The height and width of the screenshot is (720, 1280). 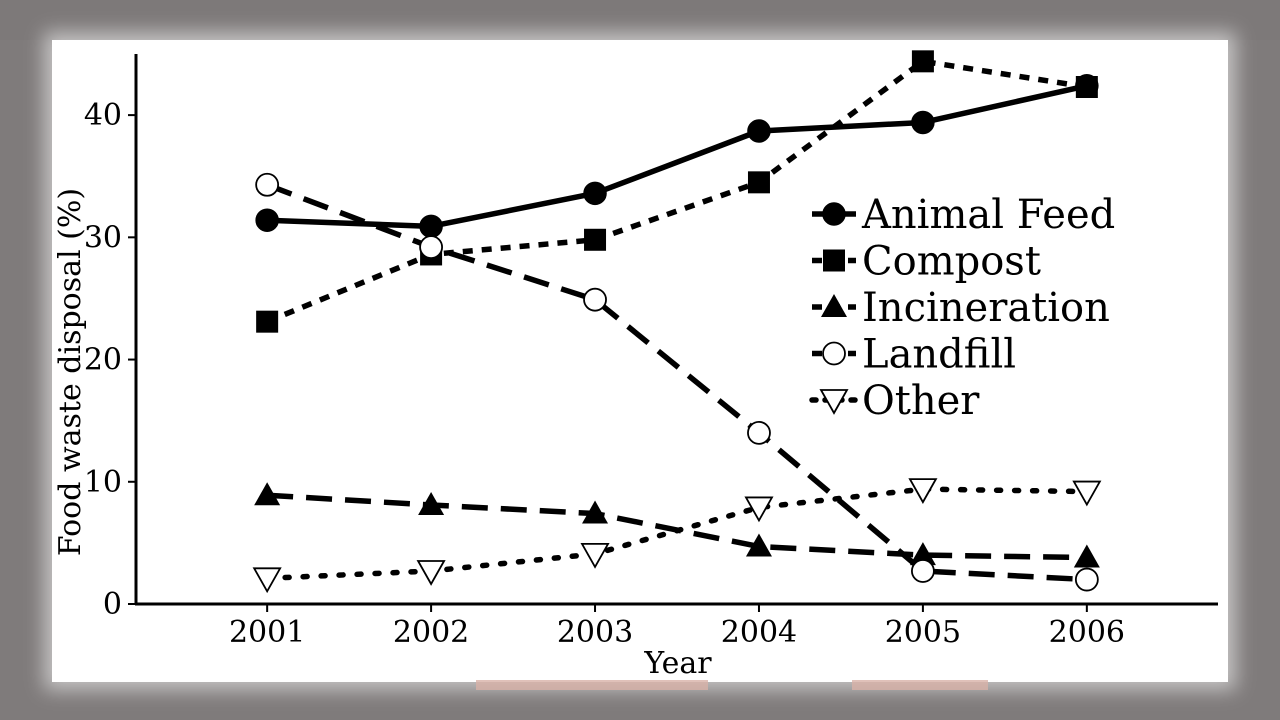 I want to click on y-tick-label: 0, so click(x=112, y=604).